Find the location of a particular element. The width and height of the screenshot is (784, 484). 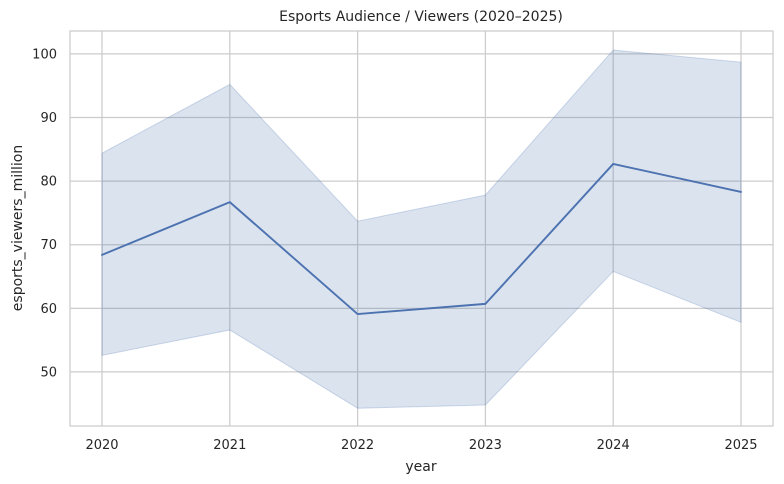

x-tick-label-2024: 2024 is located at coordinates (613, 445).